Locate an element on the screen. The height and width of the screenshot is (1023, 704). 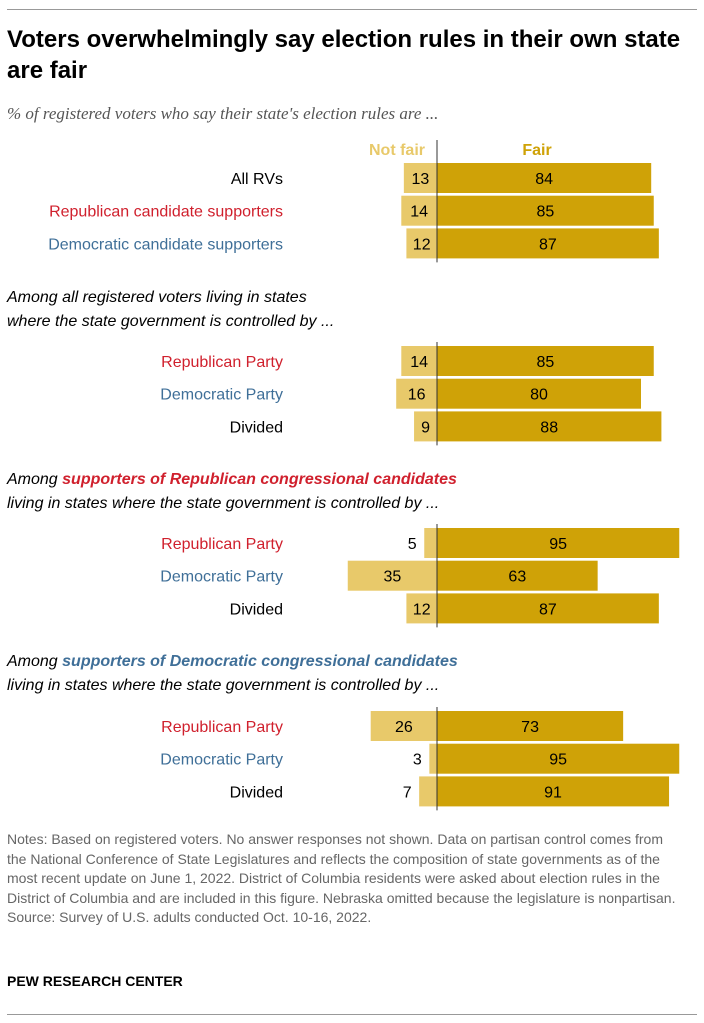
legend-not-fair: Not fair is located at coordinates (397, 150).